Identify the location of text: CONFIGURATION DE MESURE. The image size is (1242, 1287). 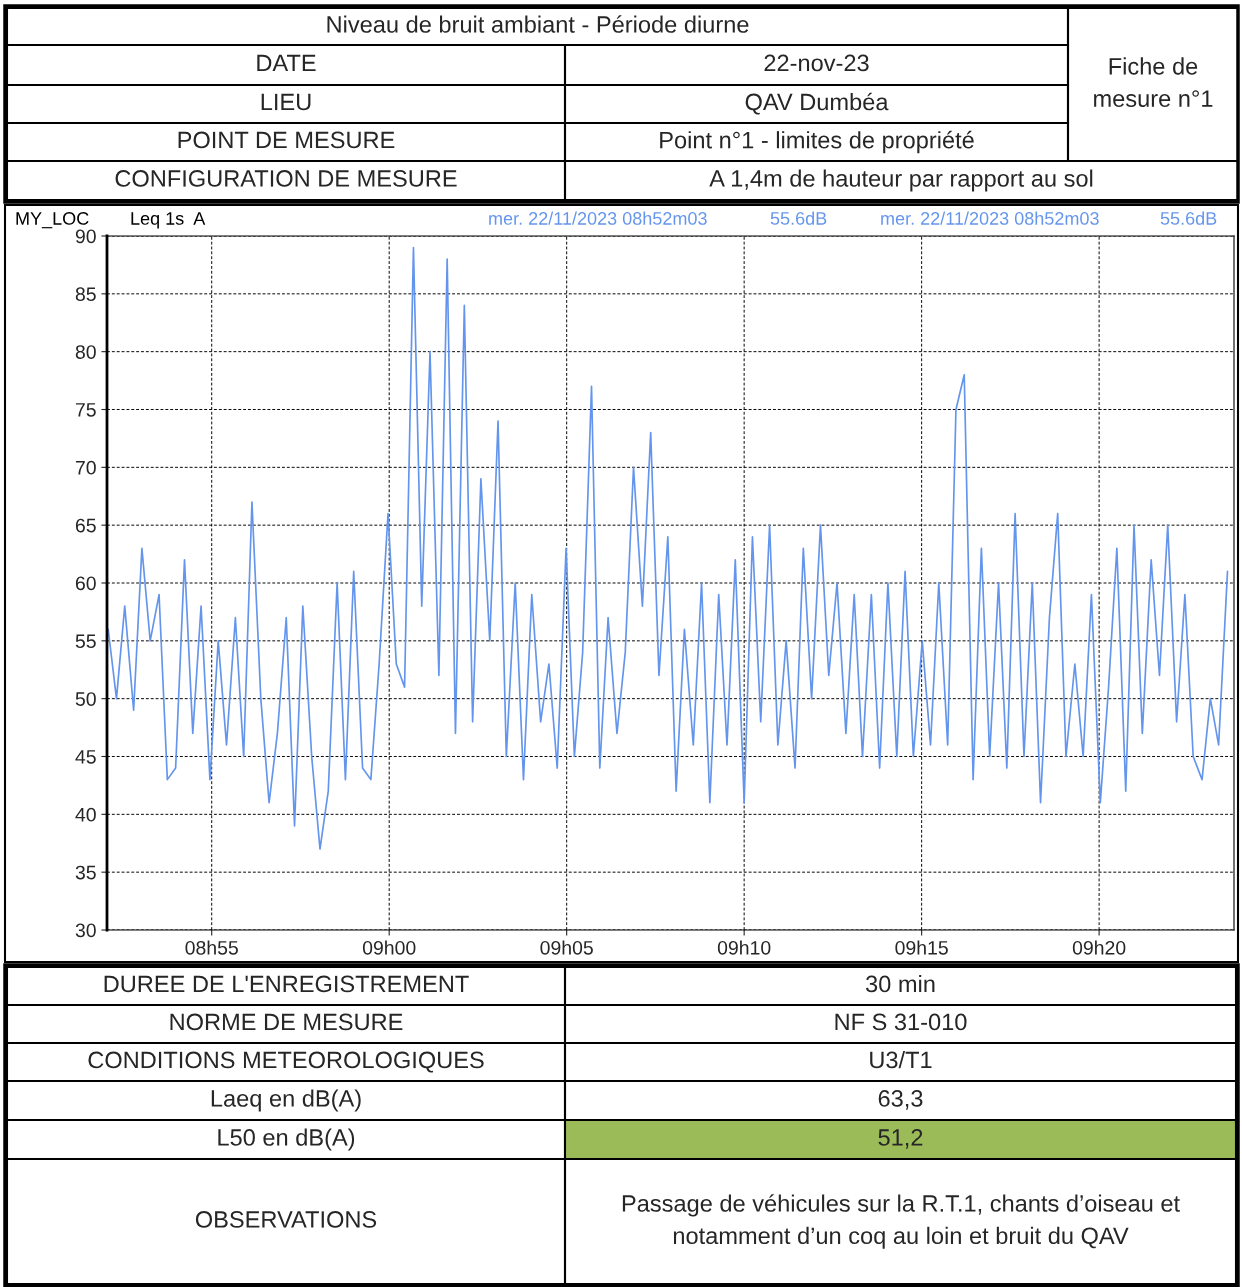
(286, 178).